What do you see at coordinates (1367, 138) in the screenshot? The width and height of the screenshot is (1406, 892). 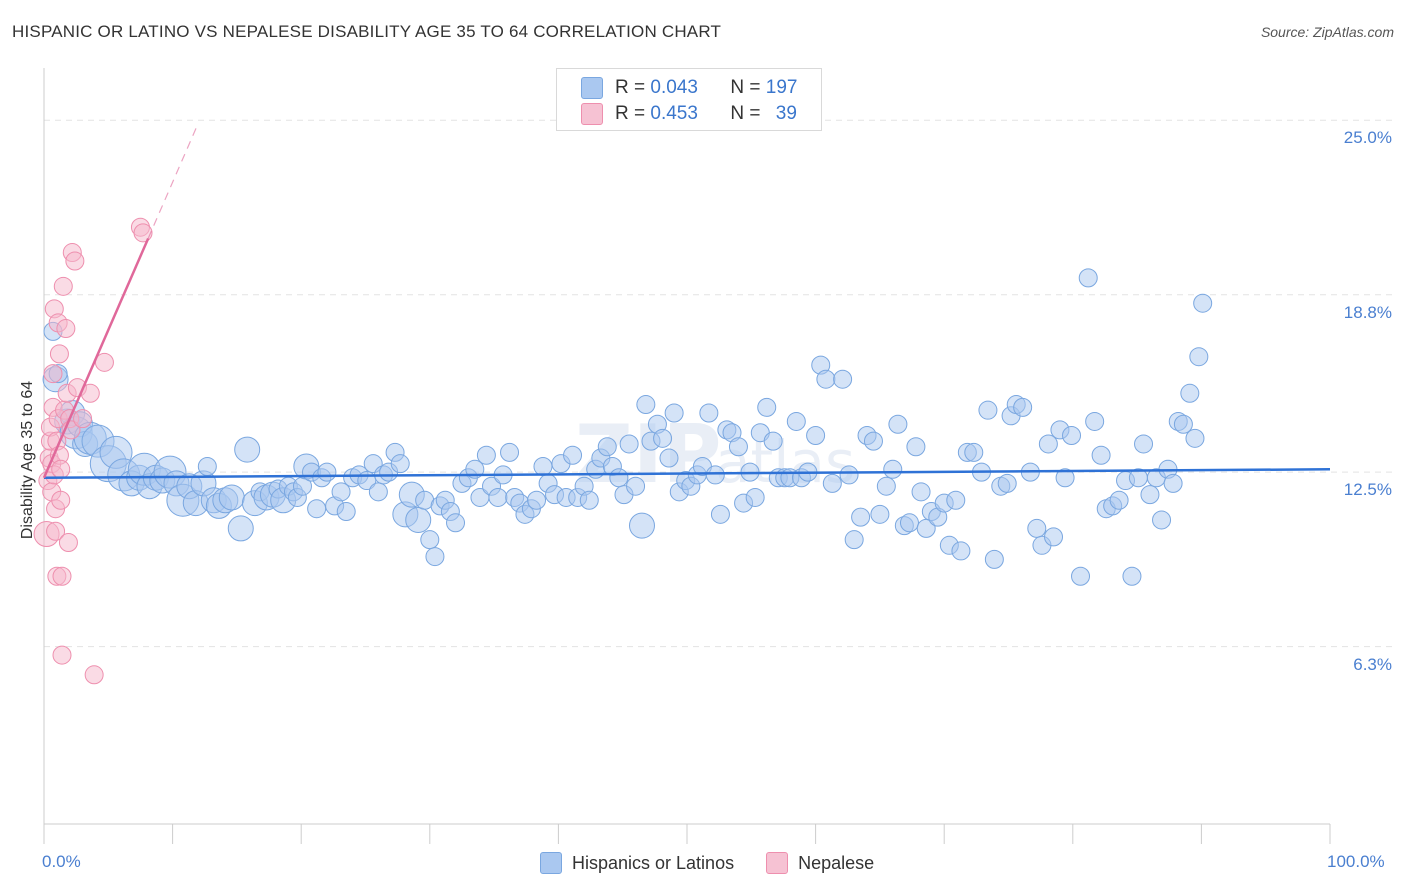 I see `y-tick-label: 25.0%` at bounding box center [1367, 138].